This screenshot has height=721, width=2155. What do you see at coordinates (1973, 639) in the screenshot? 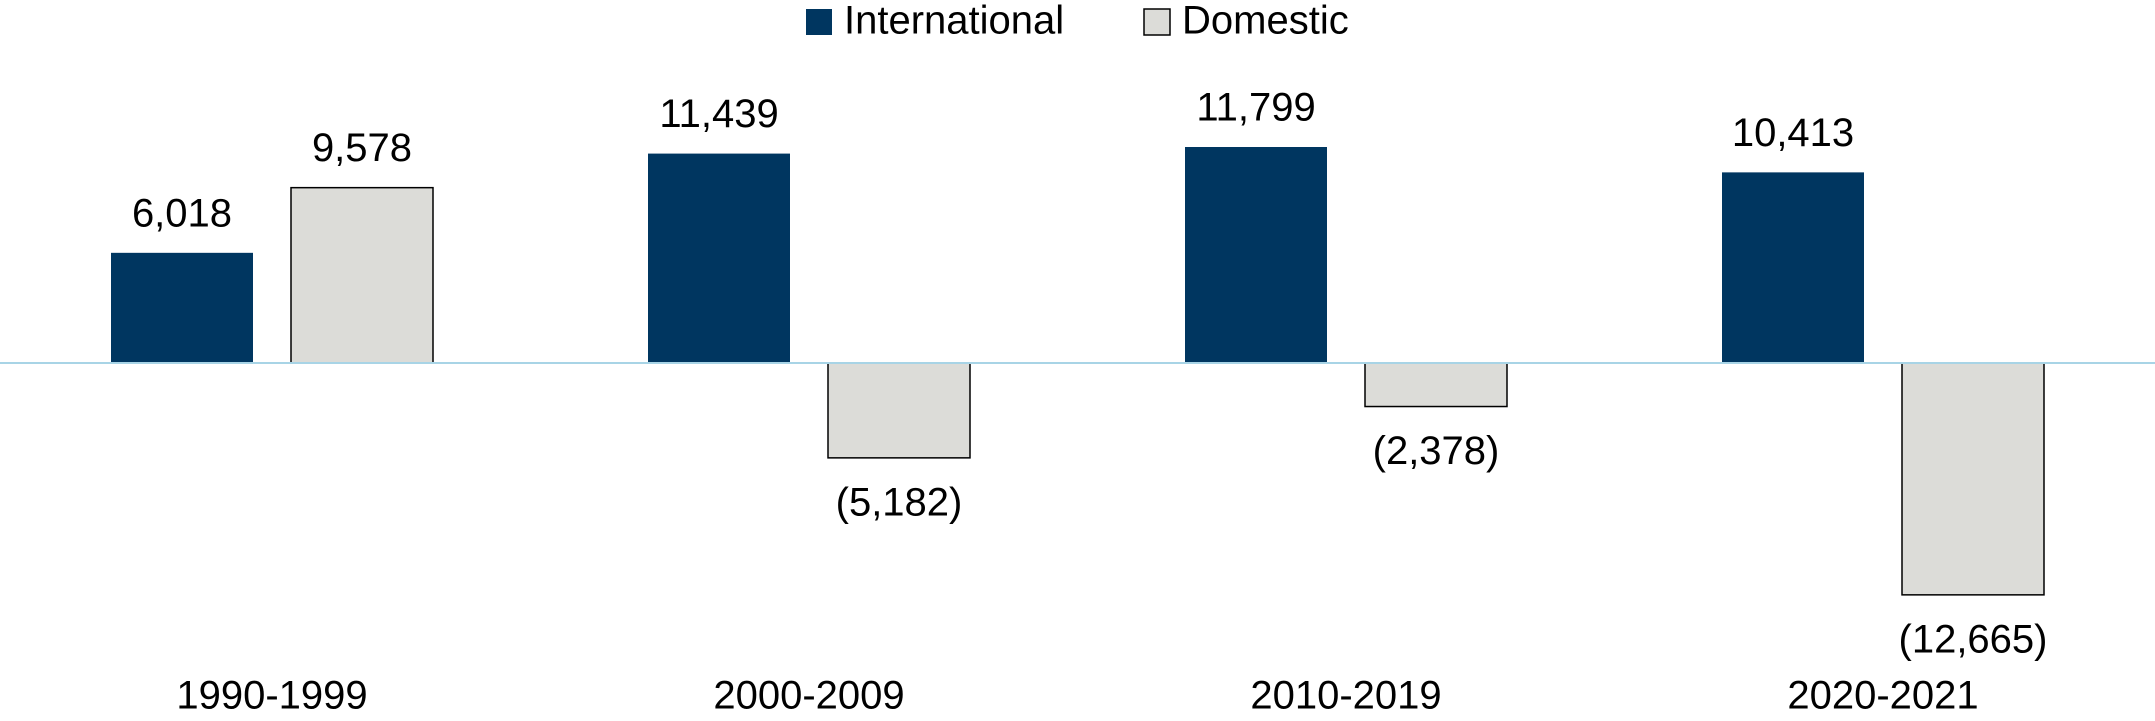
I see `value-label: (12,665)` at bounding box center [1973, 639].